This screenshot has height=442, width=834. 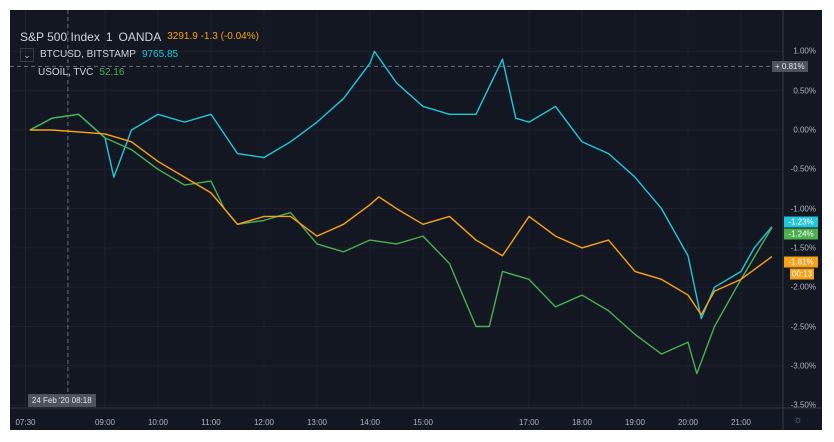 I want to click on x-tick-label: 15:00, so click(x=423, y=422).